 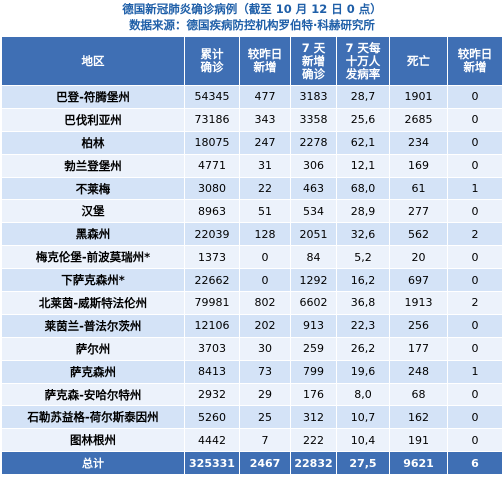 I want to click on 7day-new-cell: 534, so click(x=313, y=211).